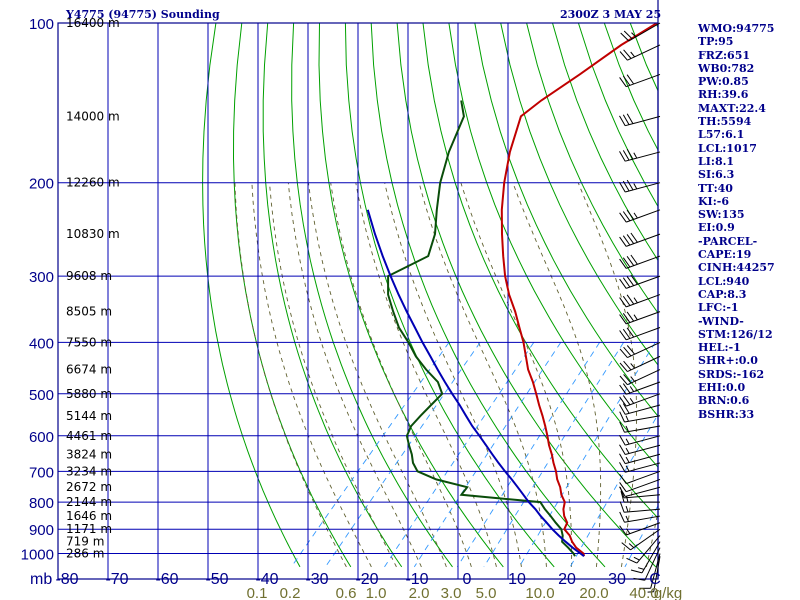 This screenshot has height=600, width=800. I want to click on height-label: 1646 m, so click(89, 516).